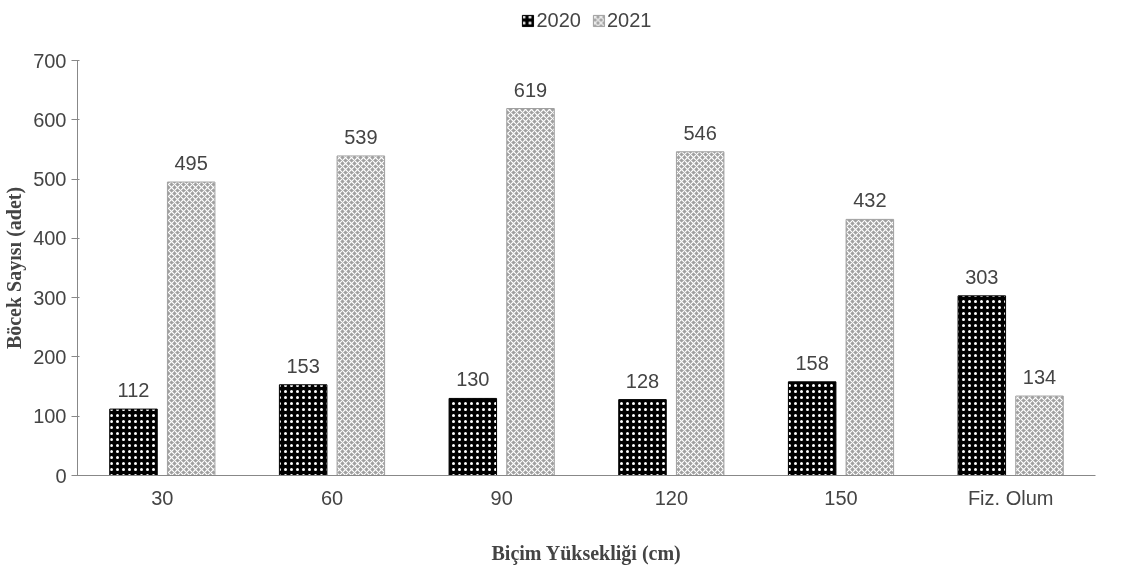 The height and width of the screenshot is (574, 1124). What do you see at coordinates (812, 362) in the screenshot?
I see `data-label: 158` at bounding box center [812, 362].